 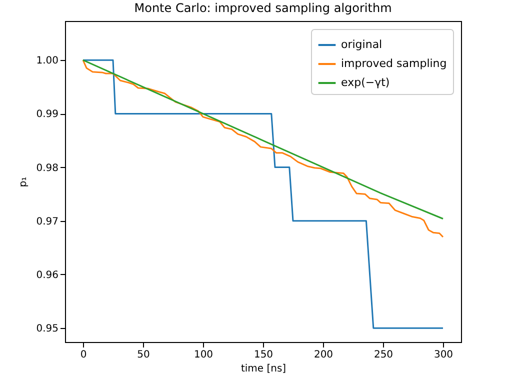 I want to click on y-tick-label: 0.98, so click(x=47, y=168).